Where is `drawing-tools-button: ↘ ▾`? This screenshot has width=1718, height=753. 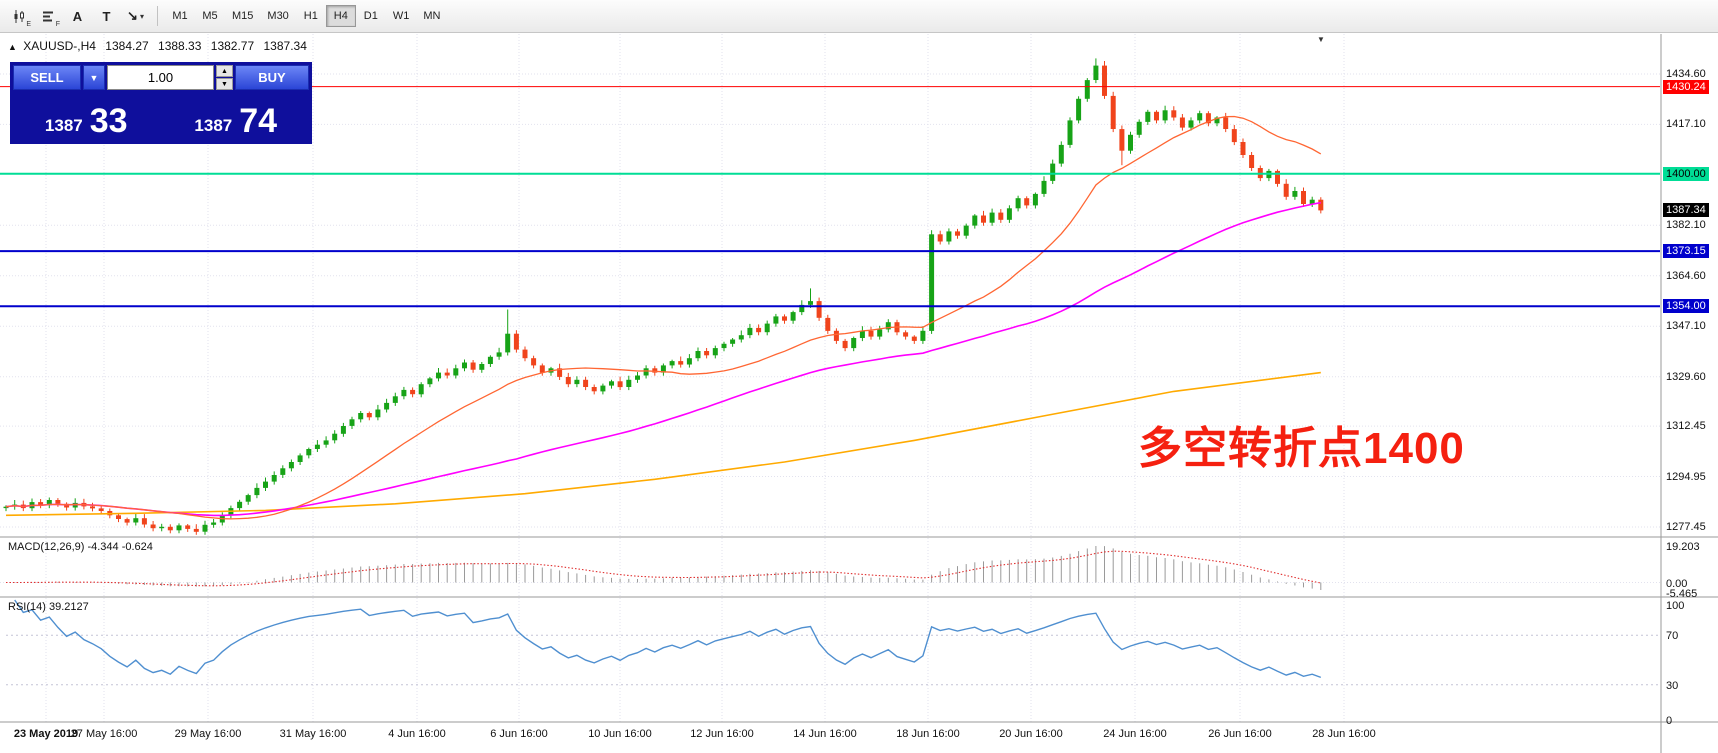
drawing-tools-button: ↘ ▾ is located at coordinates (135, 16).